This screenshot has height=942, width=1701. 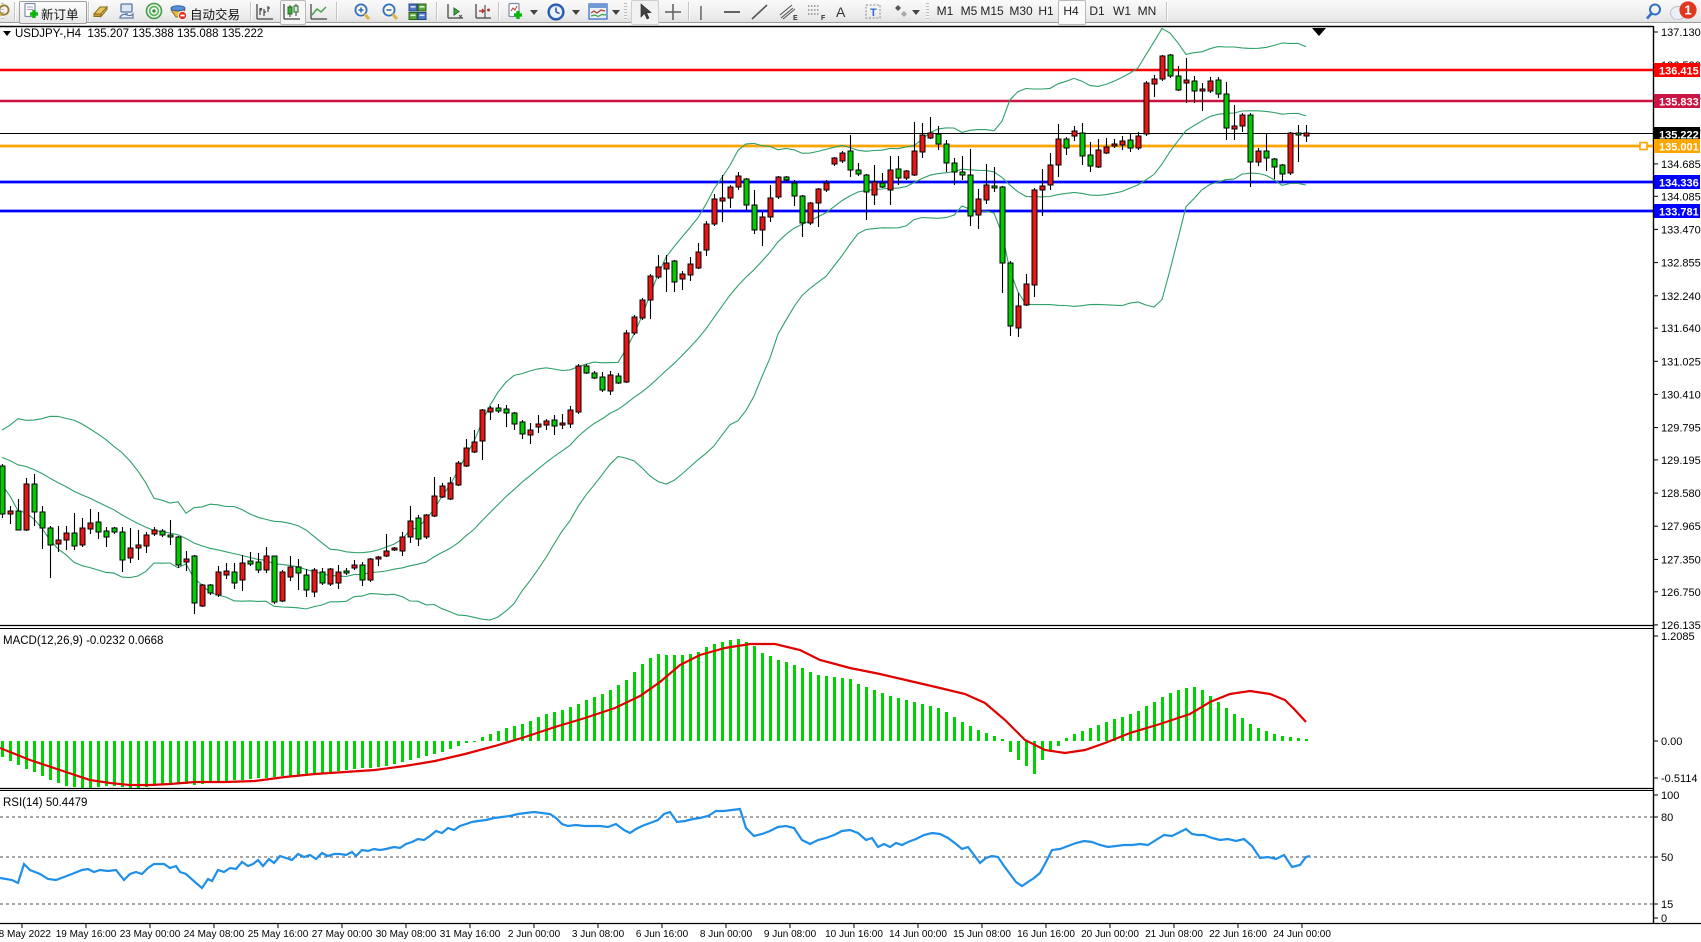 What do you see at coordinates (1681, 297) in the screenshot?
I see `svg-text: 132.240` at bounding box center [1681, 297].